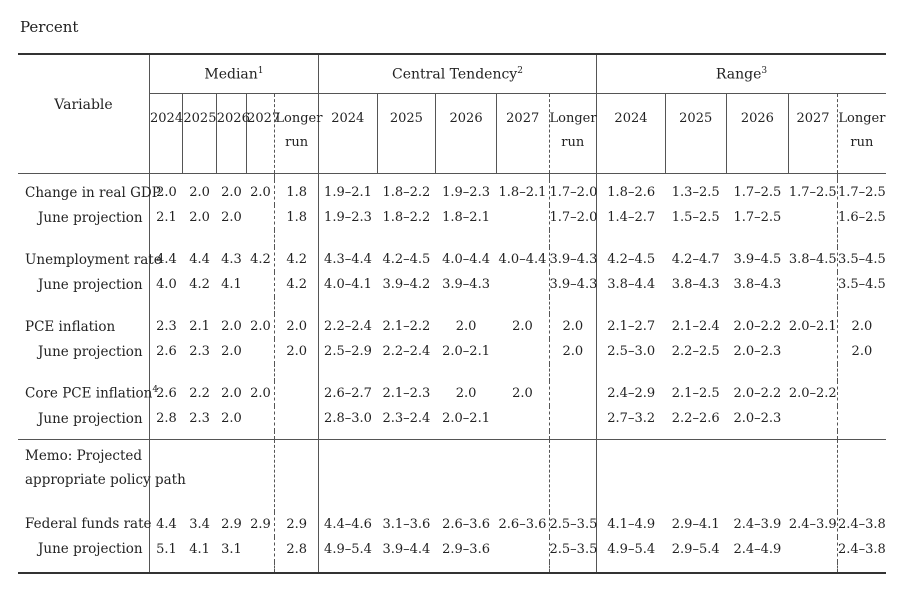 Image resolution: width=907 pixels, height=600 pixels. Describe the element at coordinates (231, 259) in the screenshot. I see `median-cell: 4.3` at that location.